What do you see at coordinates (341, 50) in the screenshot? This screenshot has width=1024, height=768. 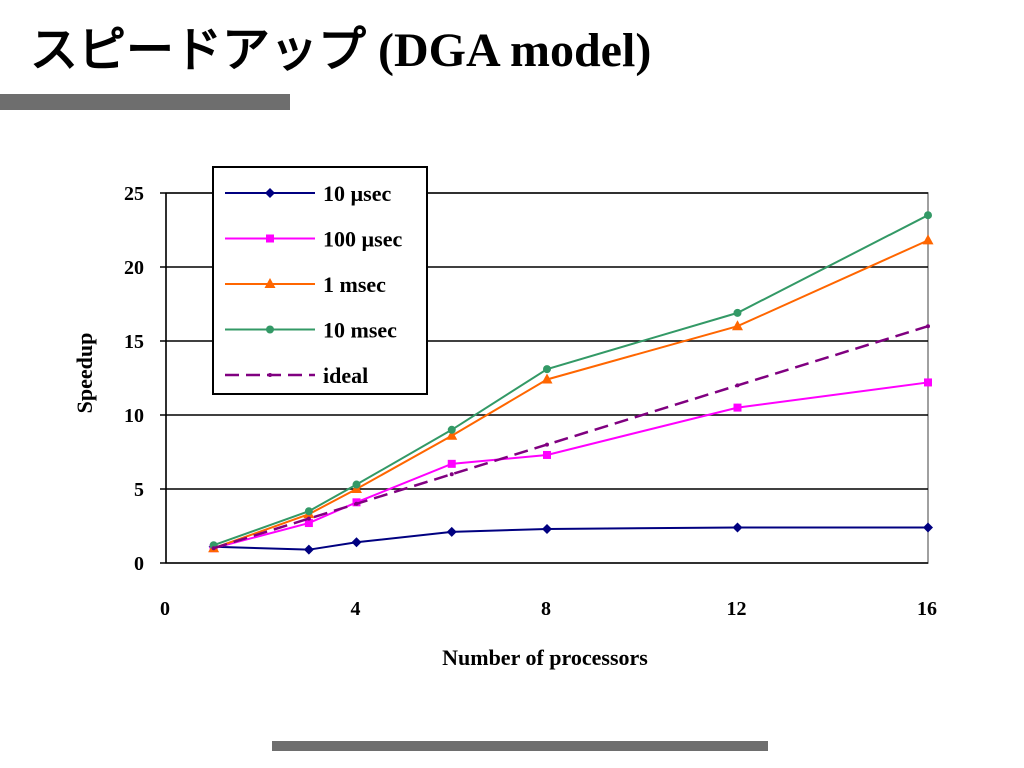 I see `slide-title: スピードアップ (DGA model)` at bounding box center [341, 50].